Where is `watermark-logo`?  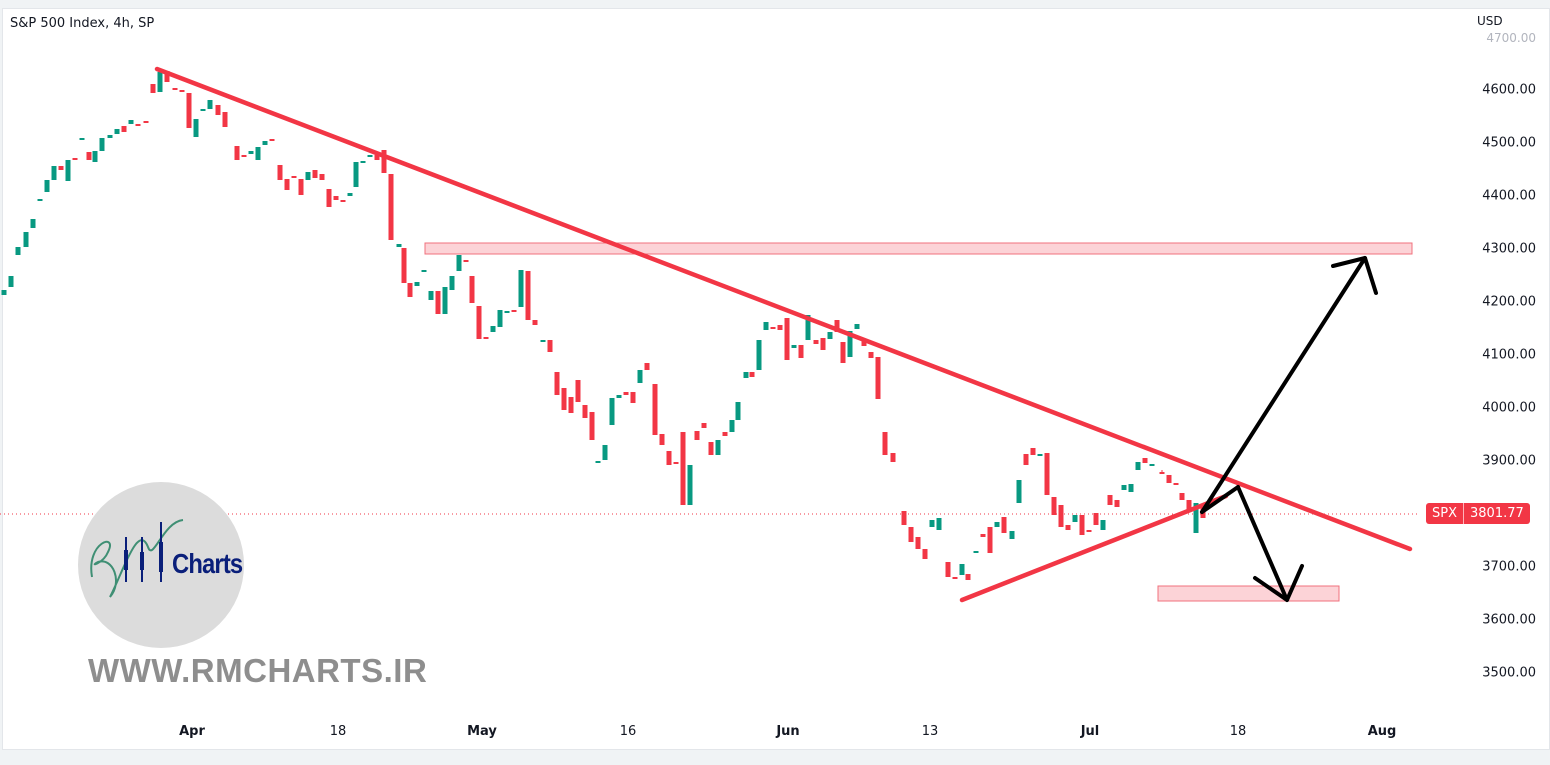
watermark-logo is located at coordinates (161, 565).